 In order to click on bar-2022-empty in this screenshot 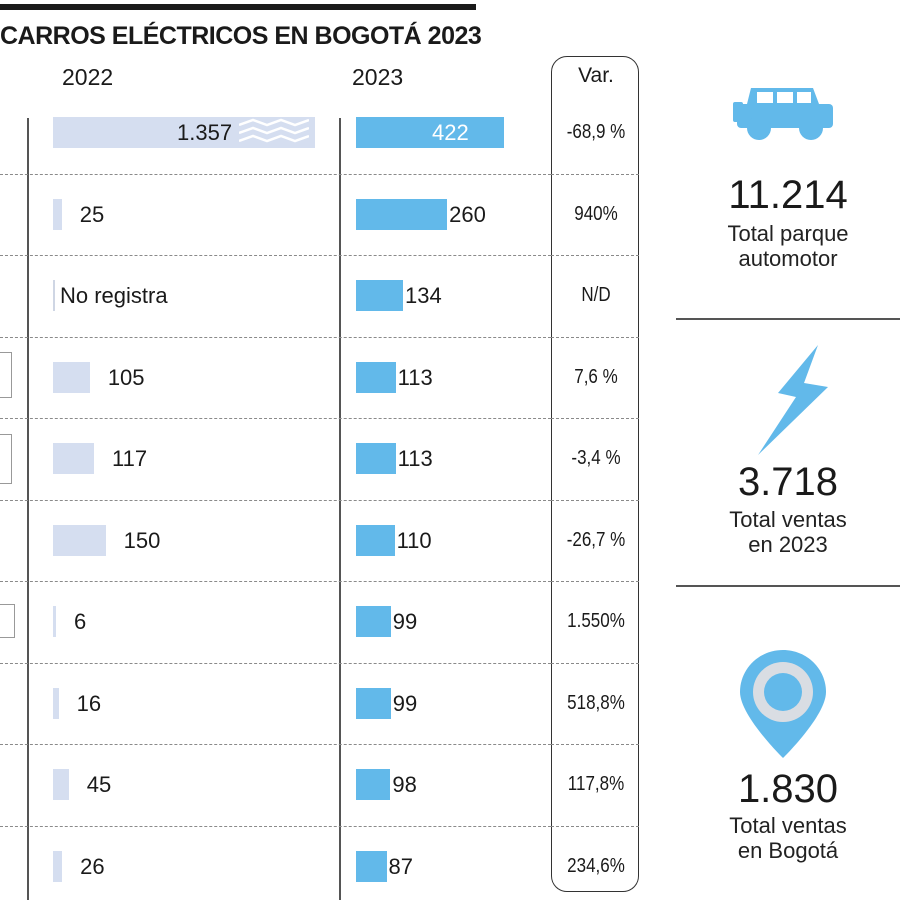, I will do `click(54, 295)`.